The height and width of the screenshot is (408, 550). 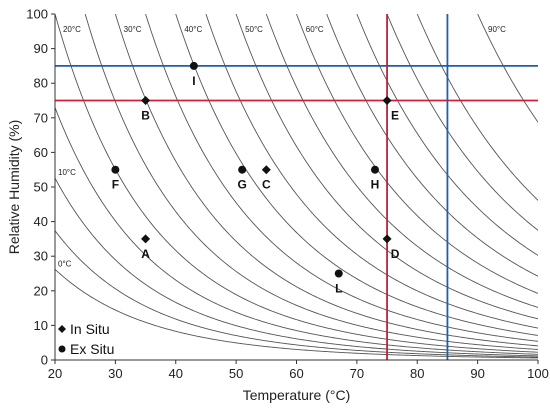 I want to click on y-tick-label: 100, so click(x=37, y=14).